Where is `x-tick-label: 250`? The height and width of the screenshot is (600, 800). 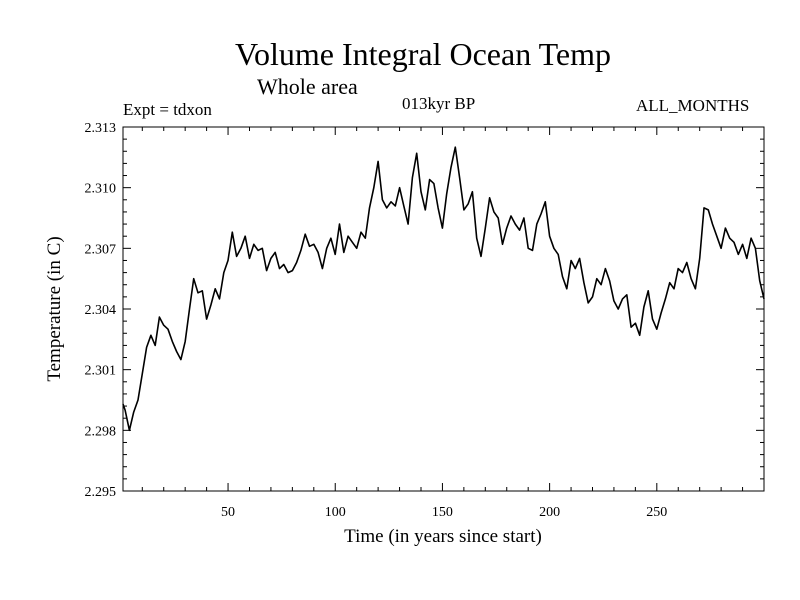
x-tick-label: 250 is located at coordinates (656, 512).